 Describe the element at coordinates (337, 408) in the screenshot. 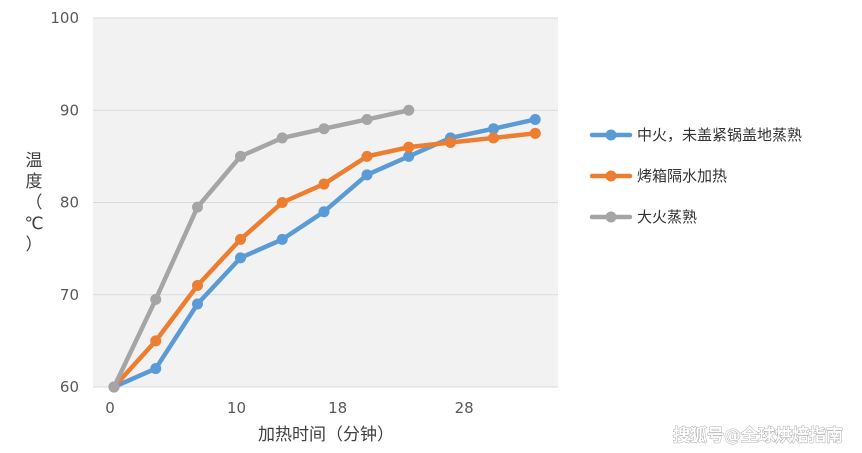

I see `x-tick-label: 18` at that location.